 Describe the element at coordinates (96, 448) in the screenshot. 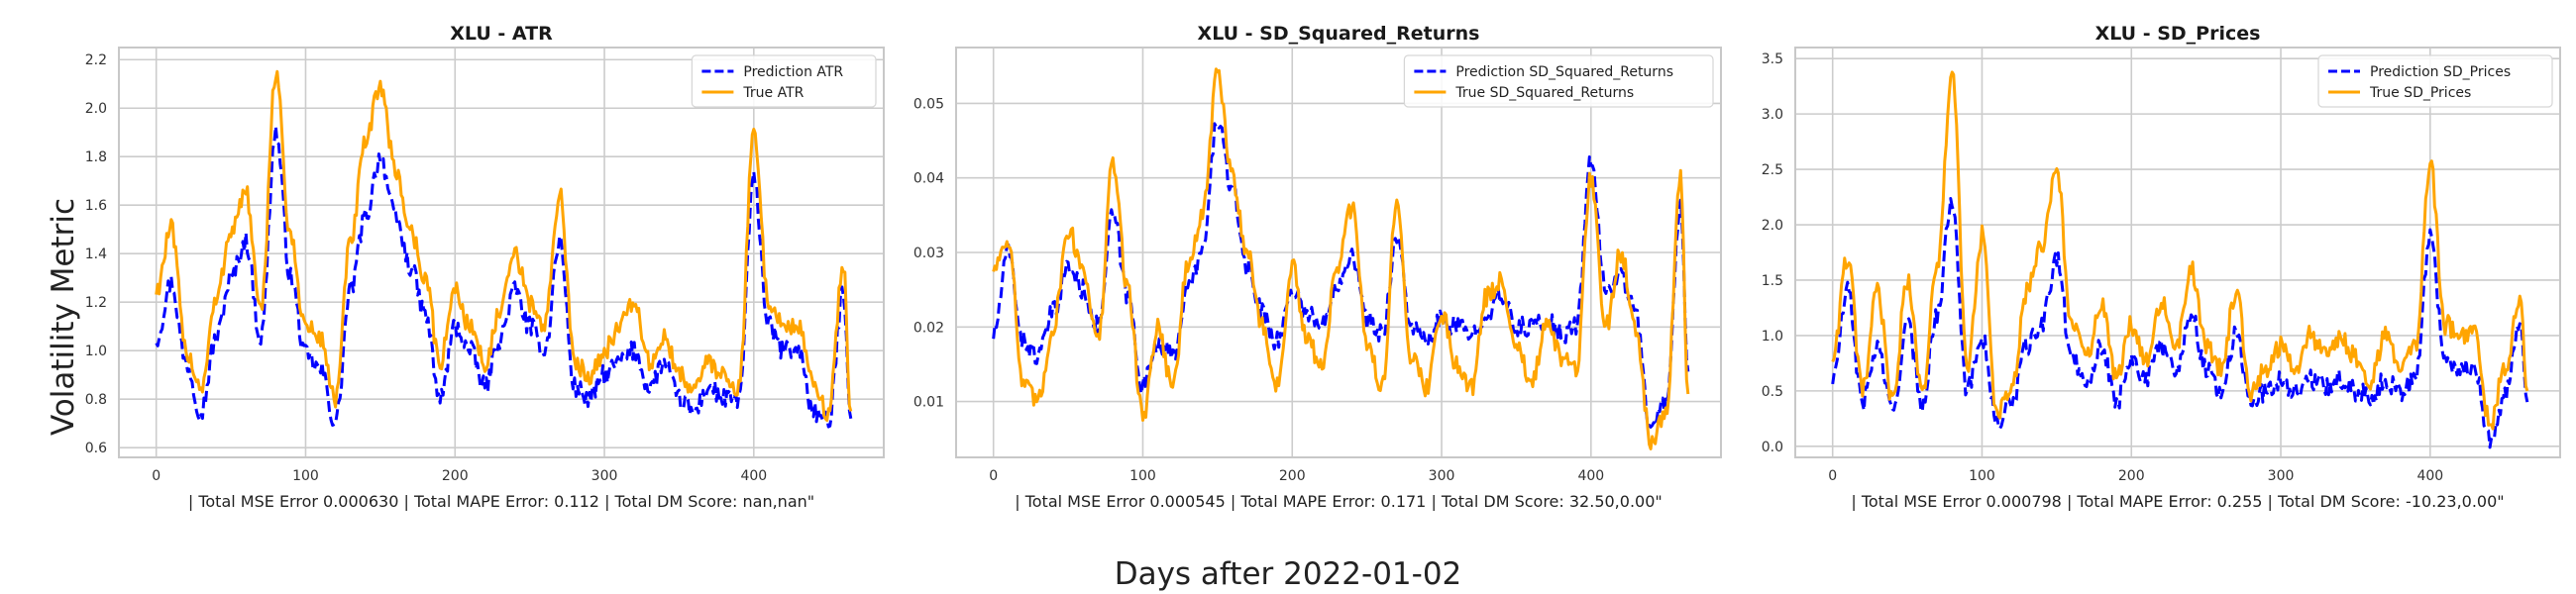

I see `y-tick-label: 0.6` at that location.